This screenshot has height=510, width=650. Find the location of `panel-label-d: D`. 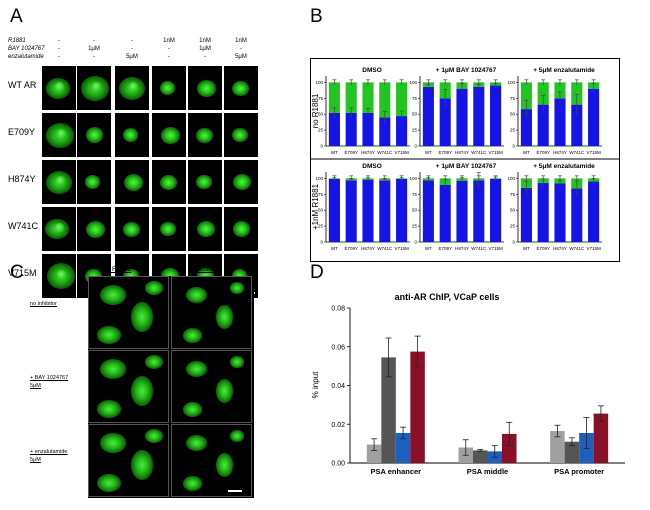

panel-label-d: D is located at coordinates (317, 272).